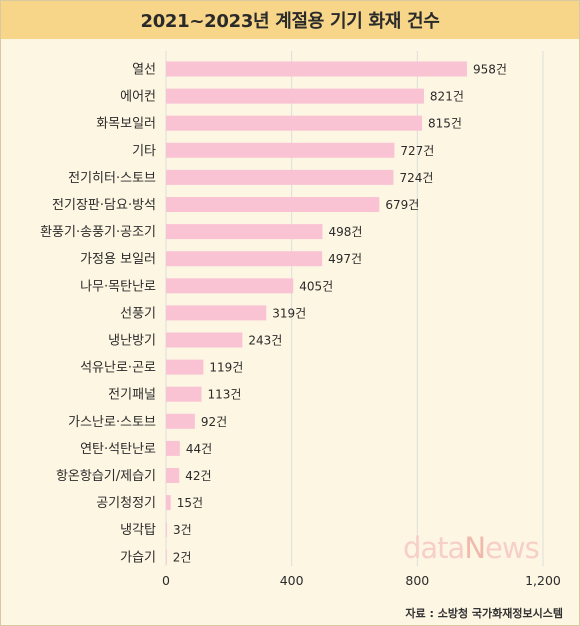  What do you see at coordinates (198, 476) in the screenshot?
I see `value-label: 42건` at bounding box center [198, 476].